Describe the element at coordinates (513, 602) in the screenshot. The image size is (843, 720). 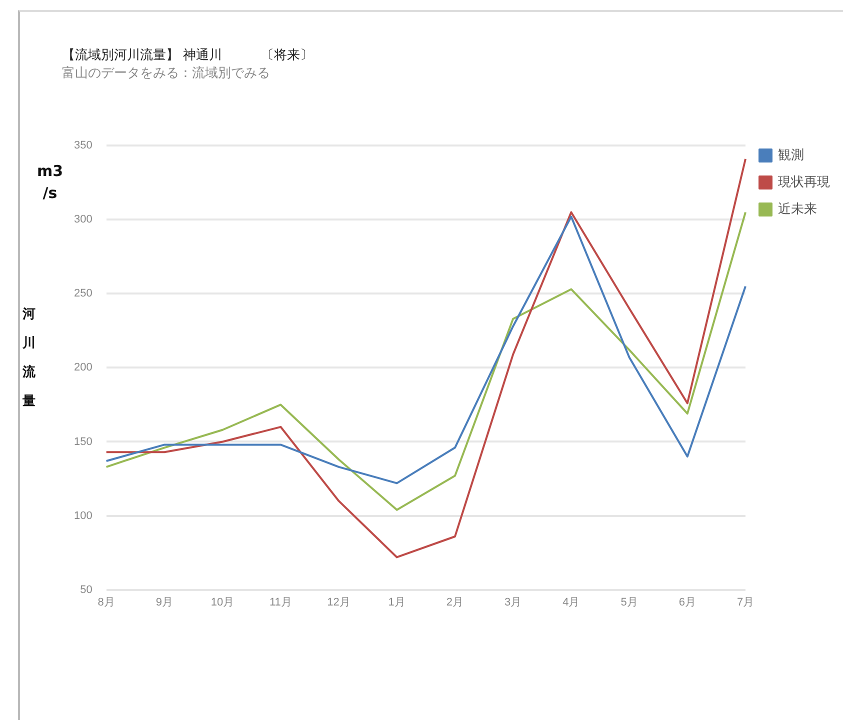
I see `x-tick-label: 3月` at that location.